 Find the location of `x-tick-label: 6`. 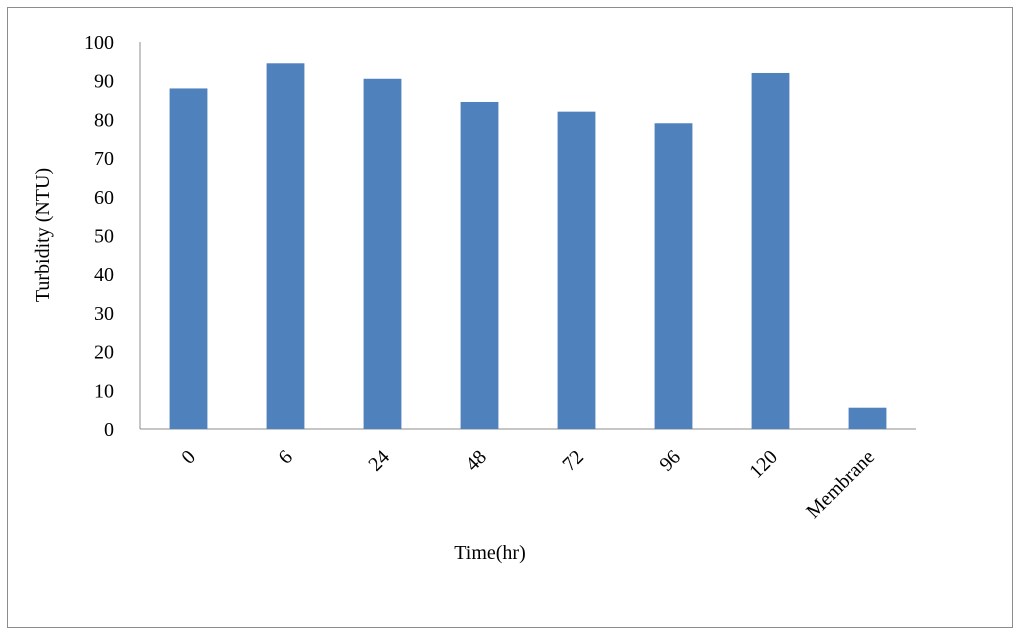

x-tick-label: 6 is located at coordinates (285, 457).